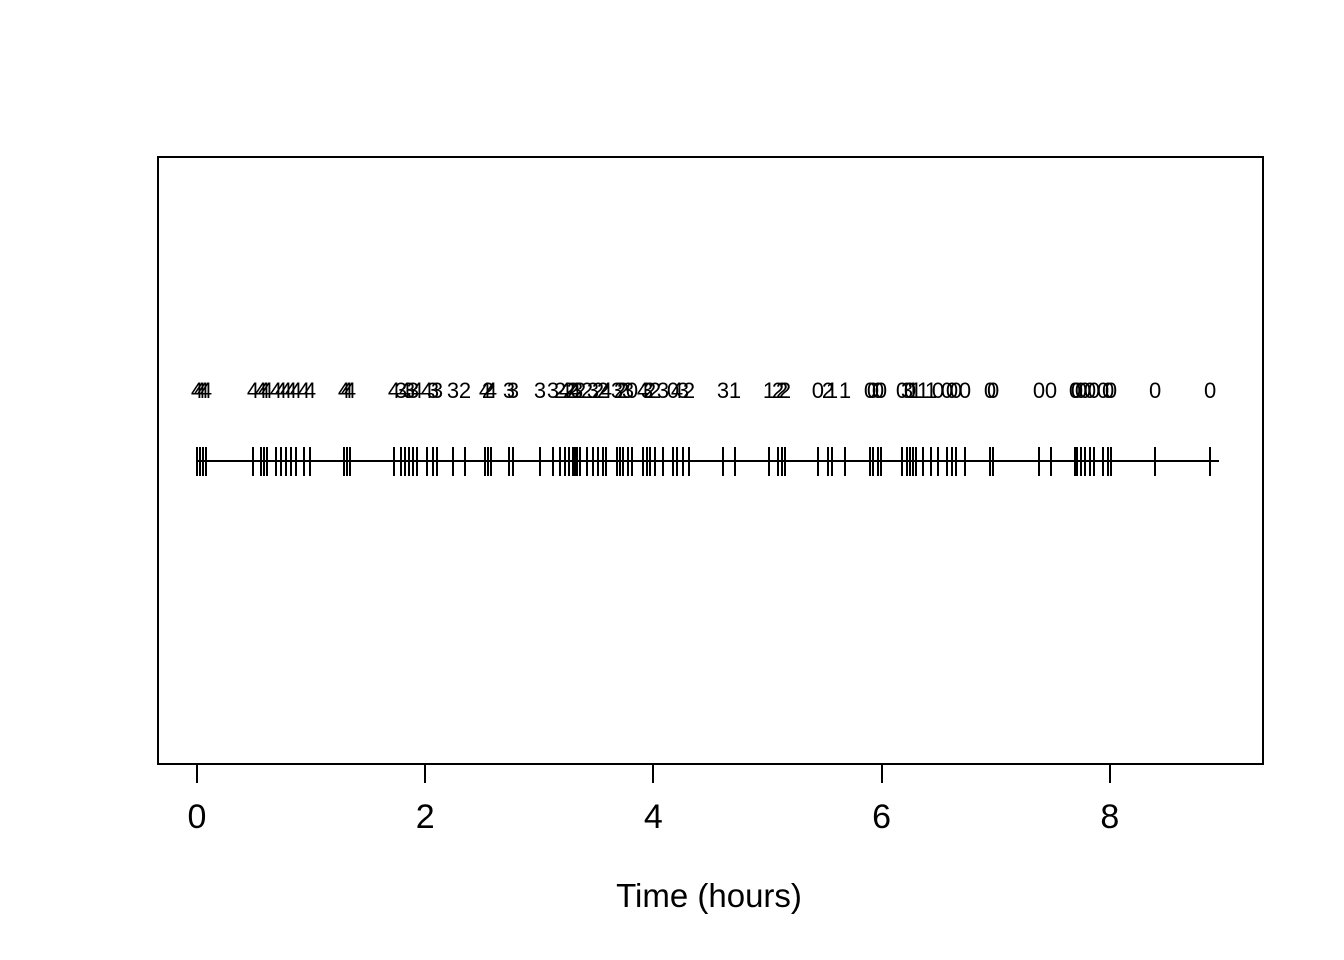  Describe the element at coordinates (882, 817) in the screenshot. I see `x-axis-tick-label: 6` at that location.